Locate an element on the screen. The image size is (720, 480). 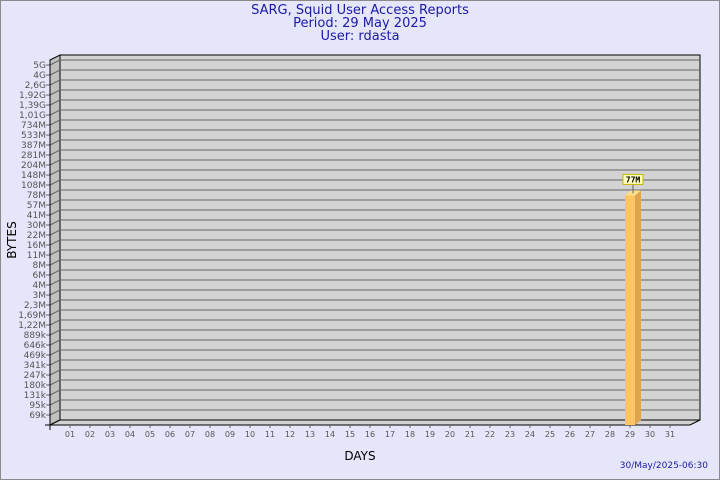
x-tick-label: 16 is located at coordinates (370, 434).